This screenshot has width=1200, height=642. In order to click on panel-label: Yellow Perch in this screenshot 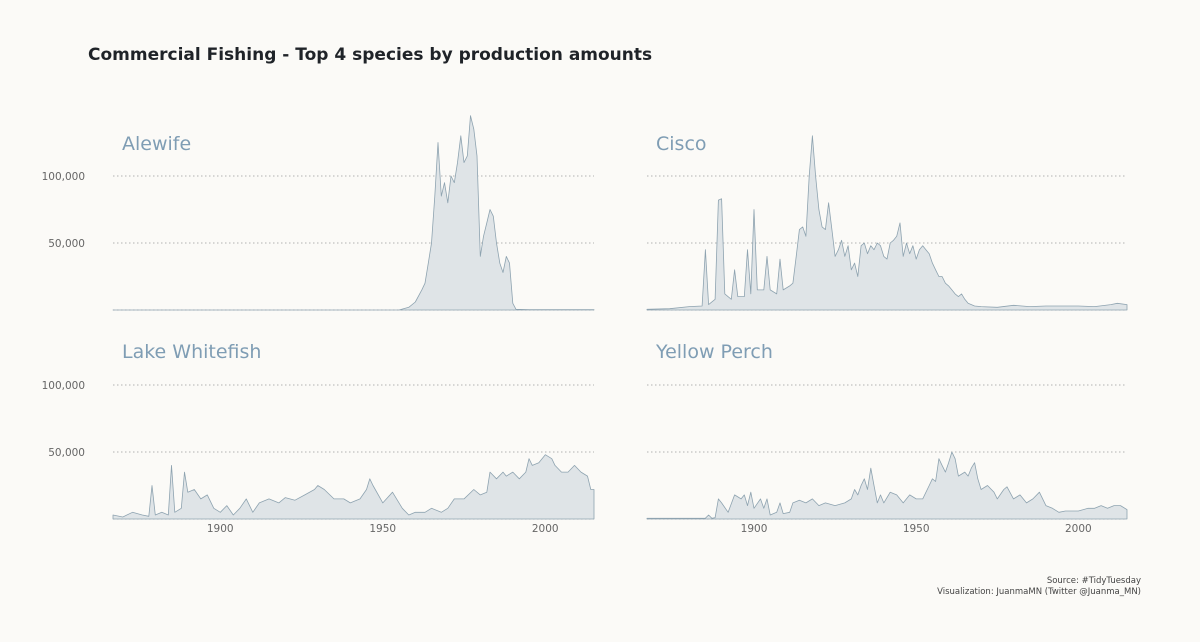, I will do `click(714, 352)`.